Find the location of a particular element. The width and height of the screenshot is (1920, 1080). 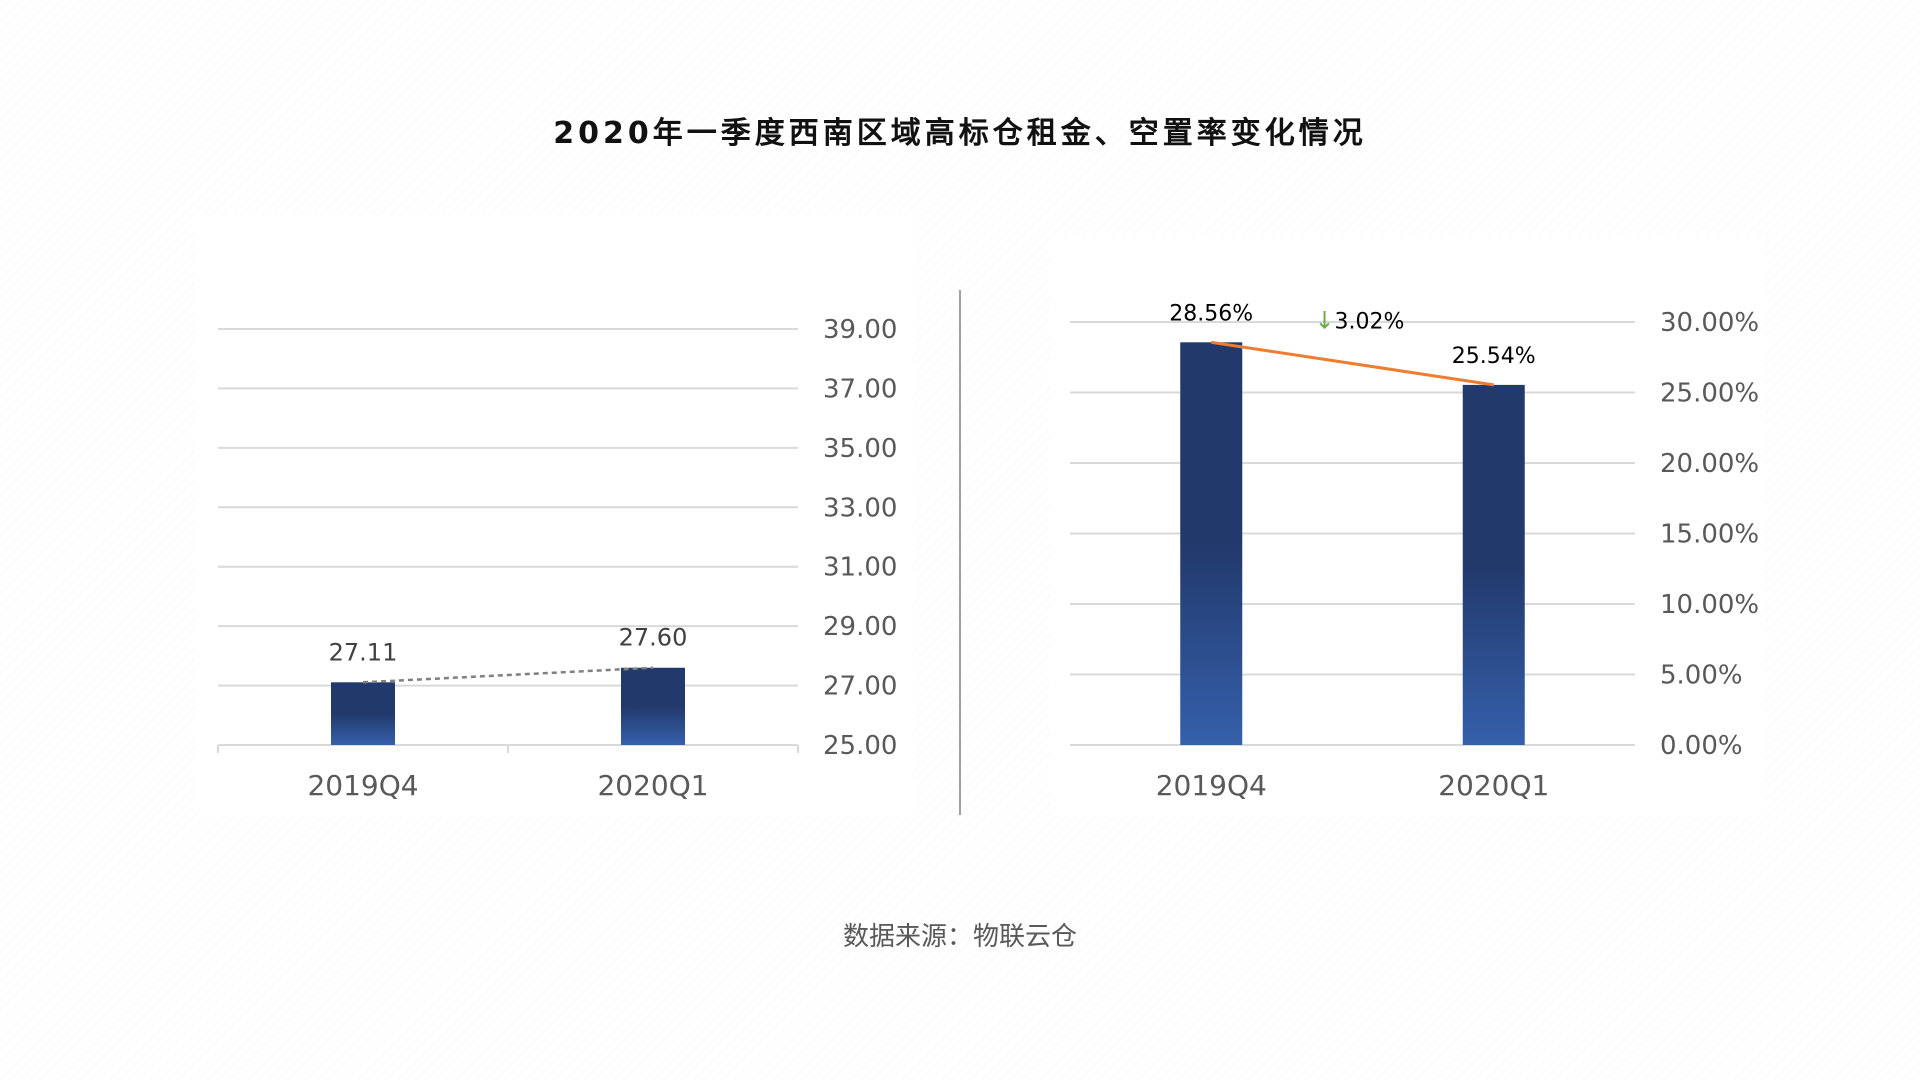

data-label: 25.54% is located at coordinates (1494, 356).